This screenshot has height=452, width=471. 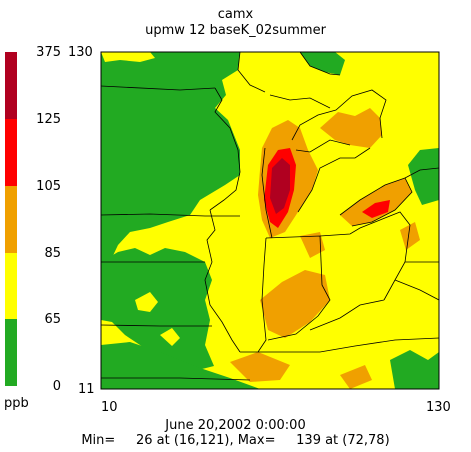 I want to click on run-title: upmw 12 baseK_02summer, so click(x=235, y=30).